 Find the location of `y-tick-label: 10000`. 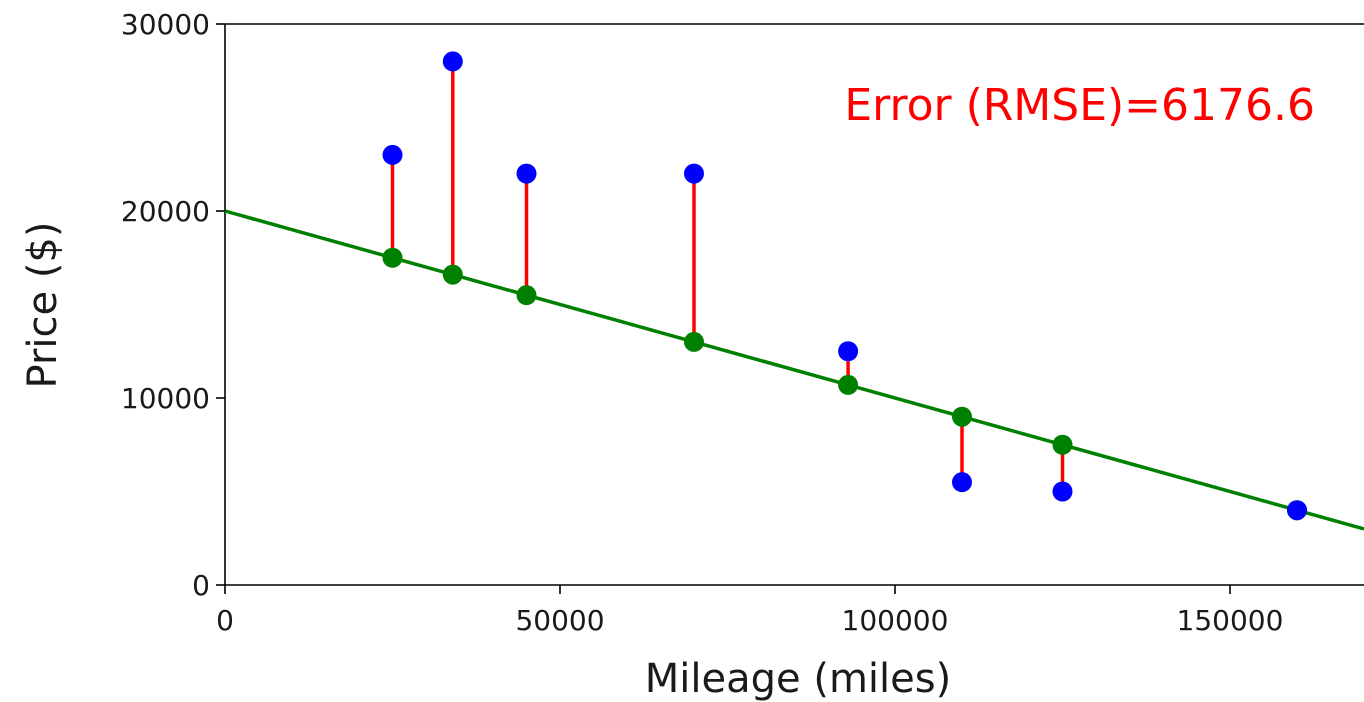

y-tick-label: 10000 is located at coordinates (165, 398).